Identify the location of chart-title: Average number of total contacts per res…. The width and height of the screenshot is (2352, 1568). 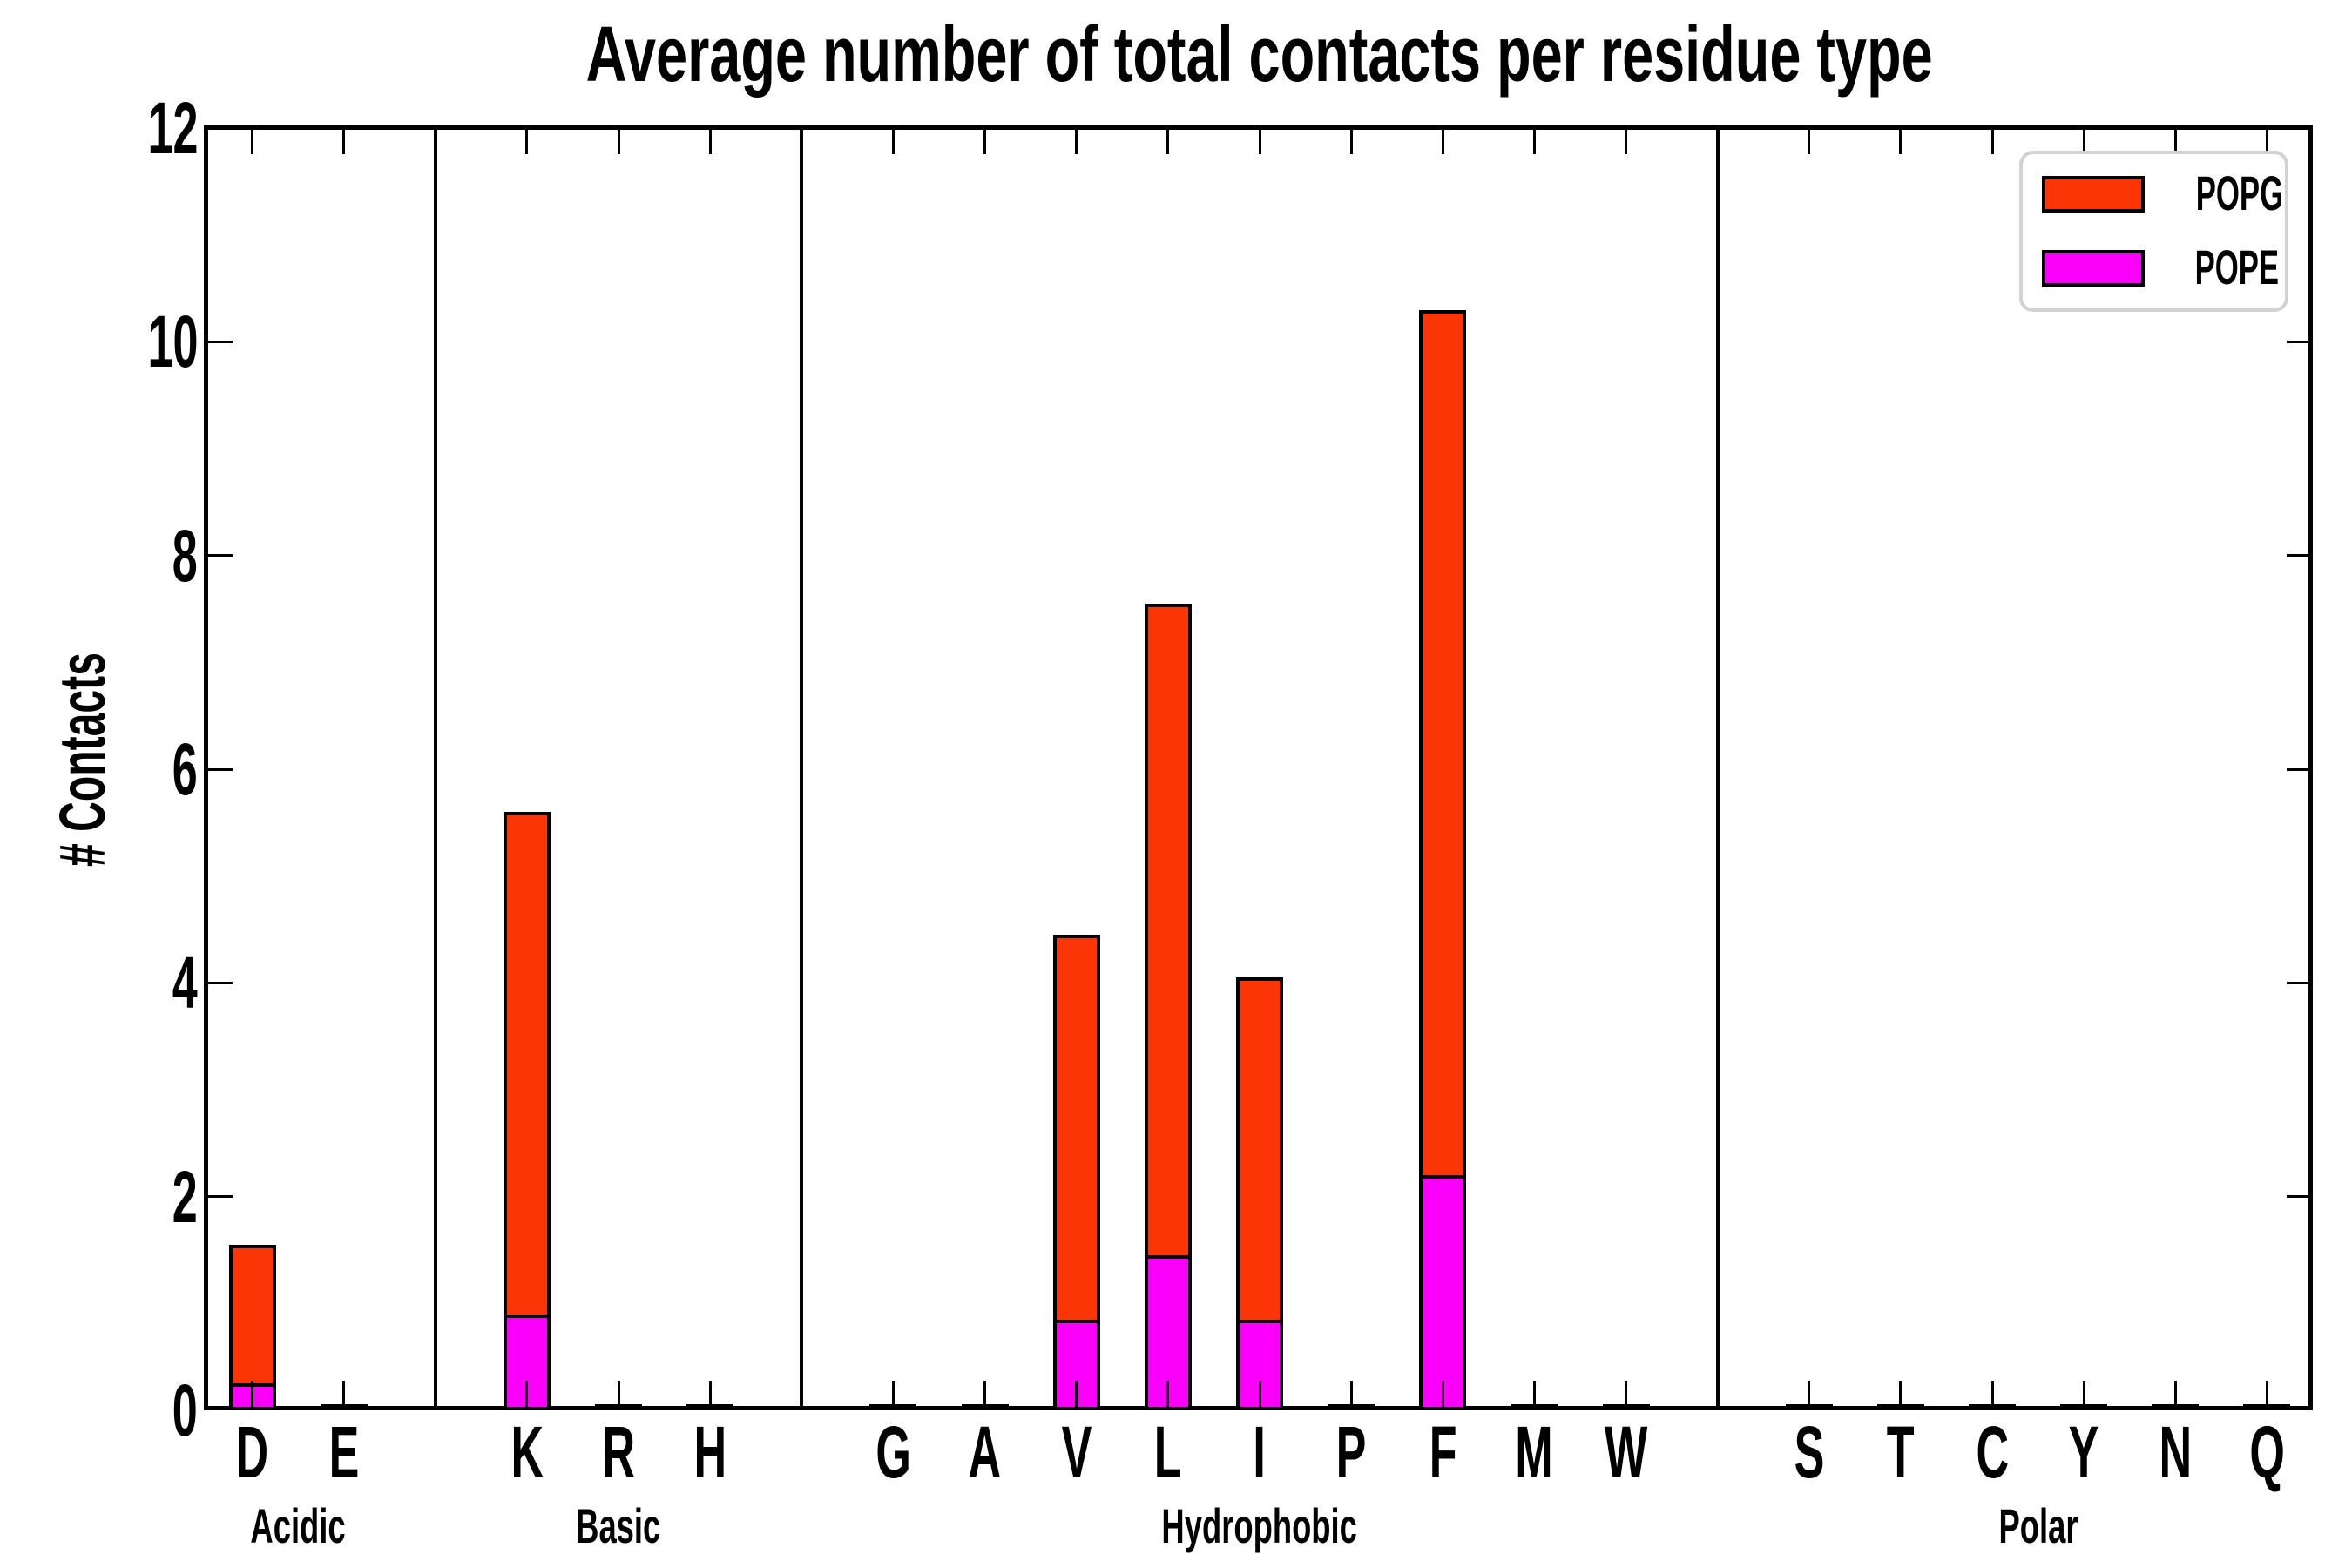
(1260, 54).